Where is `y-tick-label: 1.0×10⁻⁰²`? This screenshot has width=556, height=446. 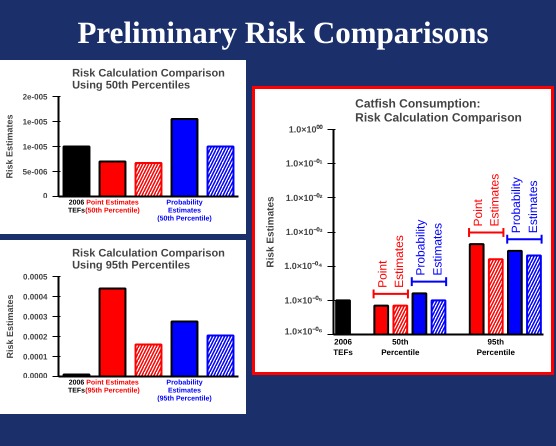 y-tick-label: 1.0×10⁻⁰² is located at coordinates (304, 197).